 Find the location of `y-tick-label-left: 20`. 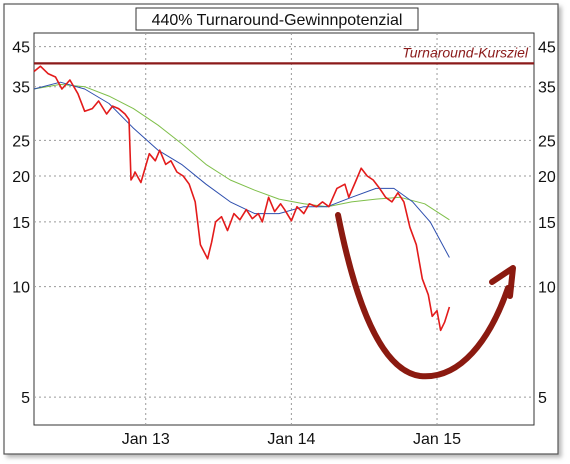

y-tick-label-left: 20 is located at coordinates (21, 177).